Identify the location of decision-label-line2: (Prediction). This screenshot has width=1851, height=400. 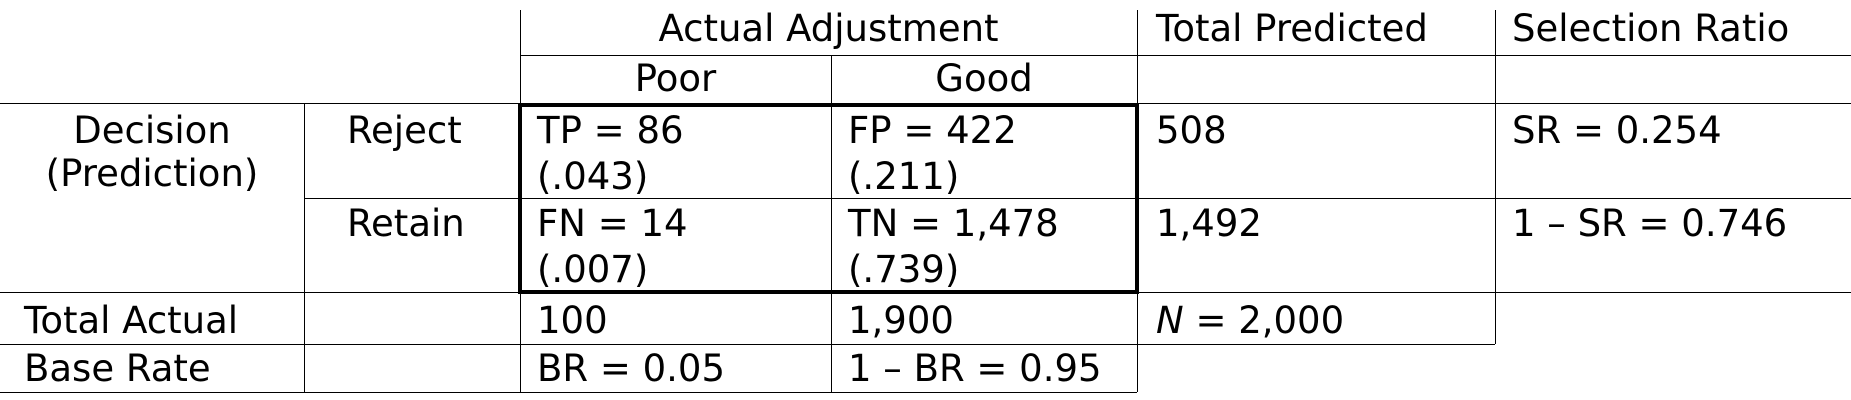
(152, 173).